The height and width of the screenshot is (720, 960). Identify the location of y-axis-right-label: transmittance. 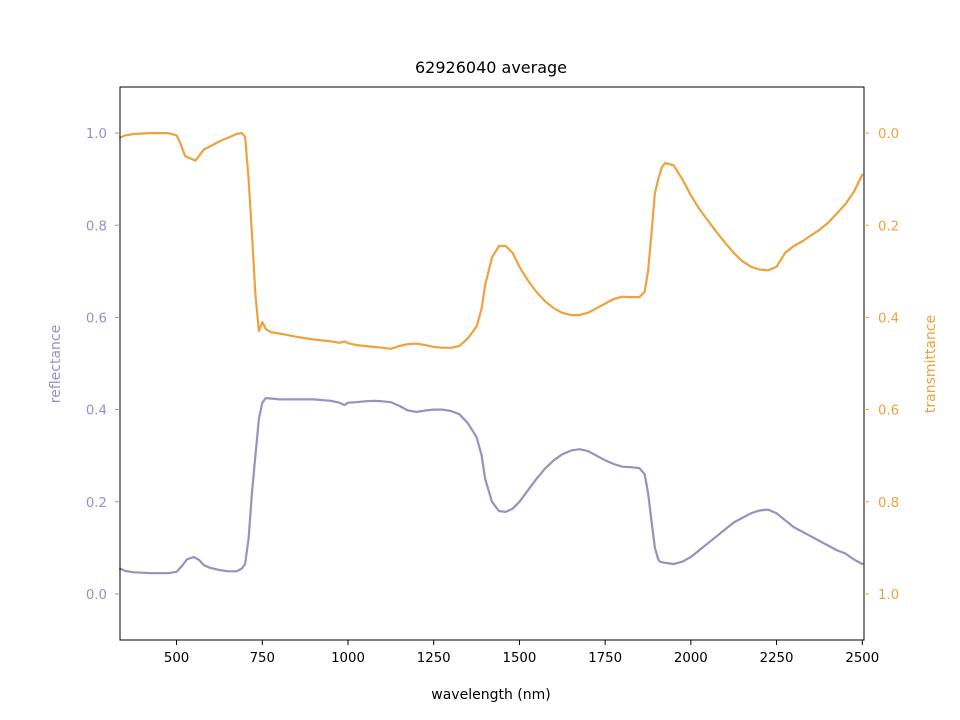
(931, 364).